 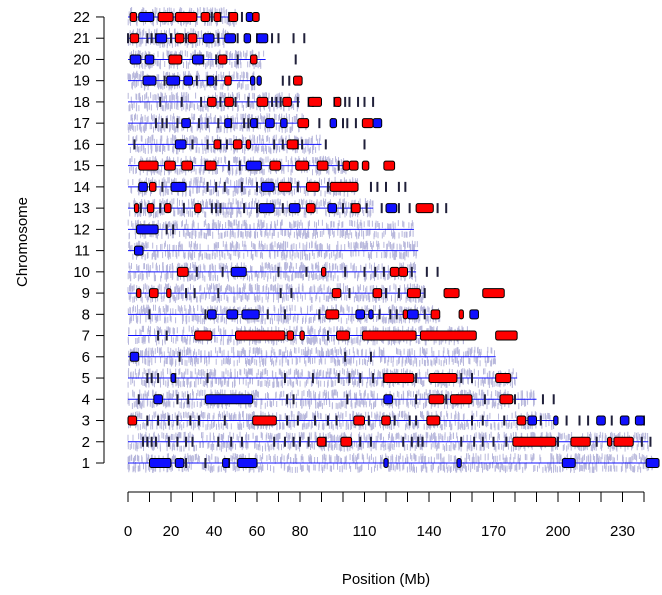 What do you see at coordinates (81, 166) in the screenshot?
I see `y-tick-label-15: 15` at bounding box center [81, 166].